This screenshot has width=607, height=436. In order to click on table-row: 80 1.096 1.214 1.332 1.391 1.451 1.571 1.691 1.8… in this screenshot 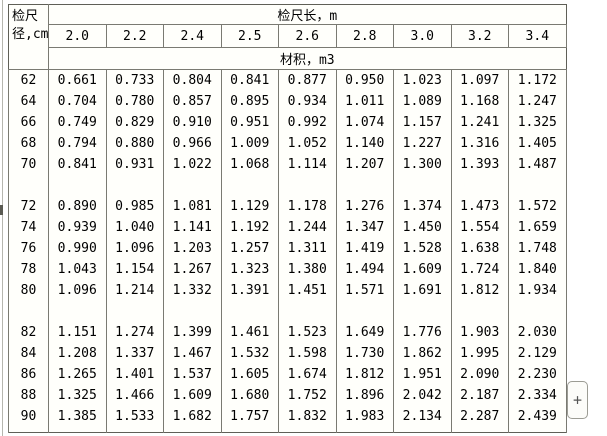, I will do `click(287, 290)`.